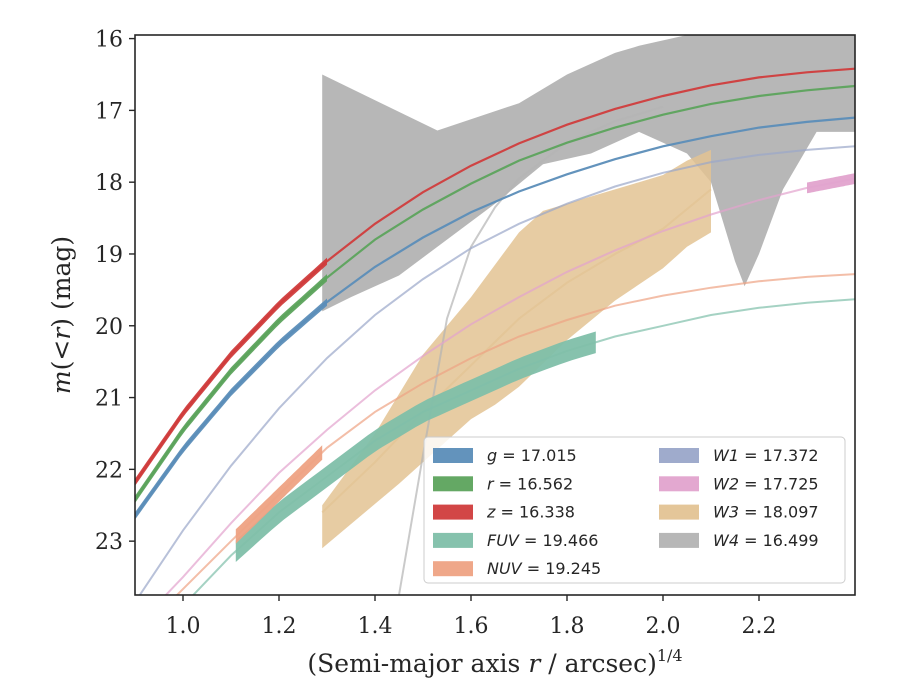 Image resolution: width=900 pixels, height=700 pixels. I want to click on legend-item-w1: W1 = 17.372, so click(739, 455).